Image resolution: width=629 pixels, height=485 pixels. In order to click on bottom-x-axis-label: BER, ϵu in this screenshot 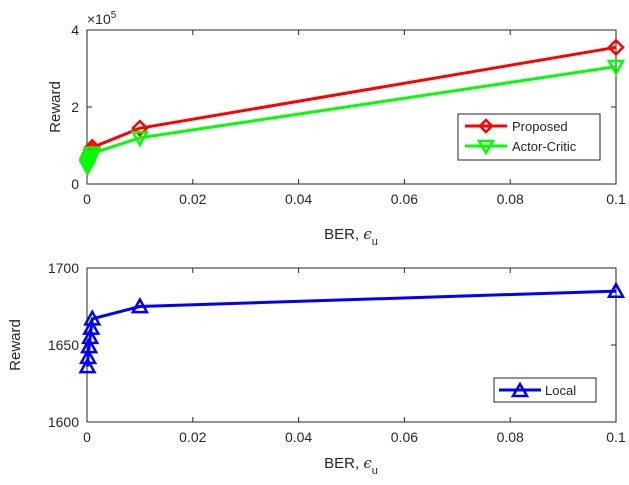, I will do `click(351, 465)`.